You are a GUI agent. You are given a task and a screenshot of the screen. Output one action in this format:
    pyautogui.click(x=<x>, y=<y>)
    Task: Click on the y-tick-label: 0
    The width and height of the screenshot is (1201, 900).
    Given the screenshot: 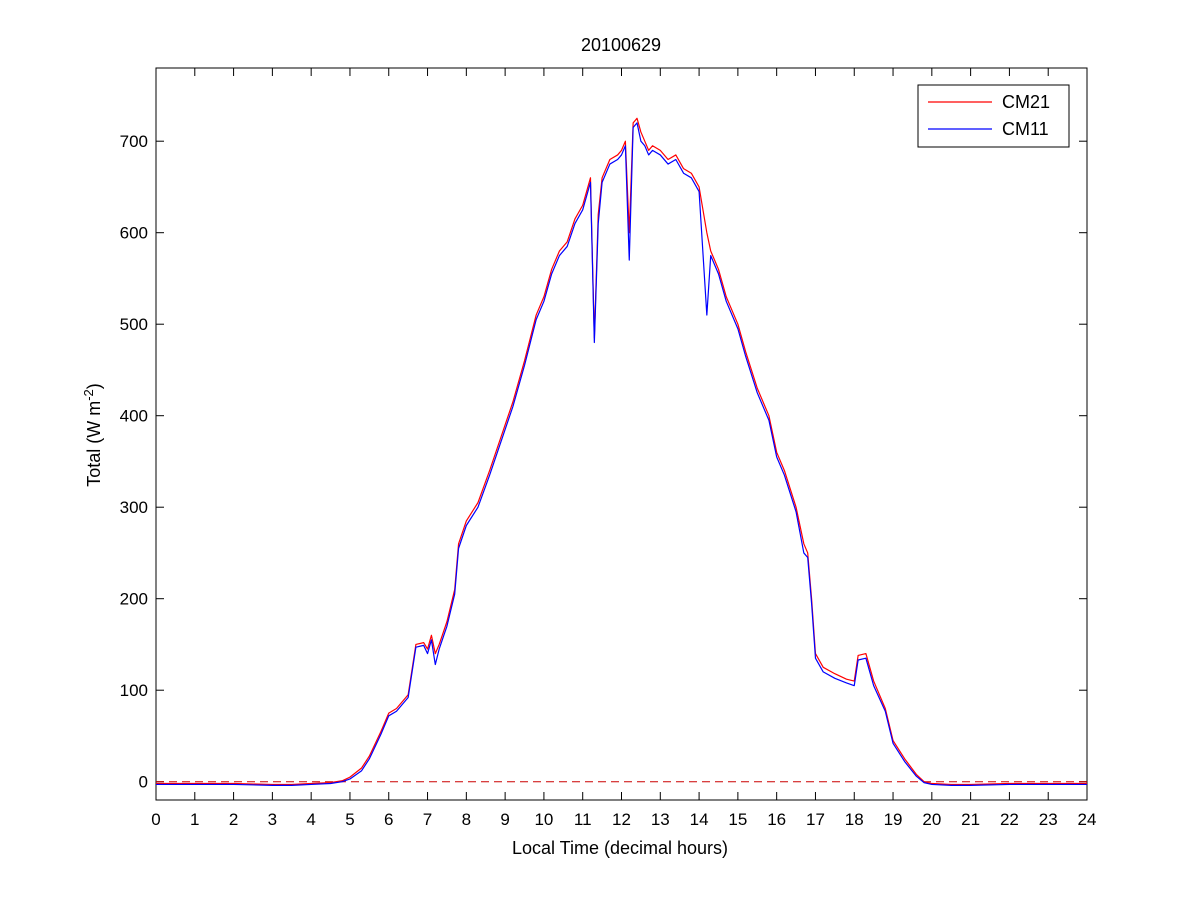 What is the action you would take?
    pyautogui.click(x=143, y=782)
    